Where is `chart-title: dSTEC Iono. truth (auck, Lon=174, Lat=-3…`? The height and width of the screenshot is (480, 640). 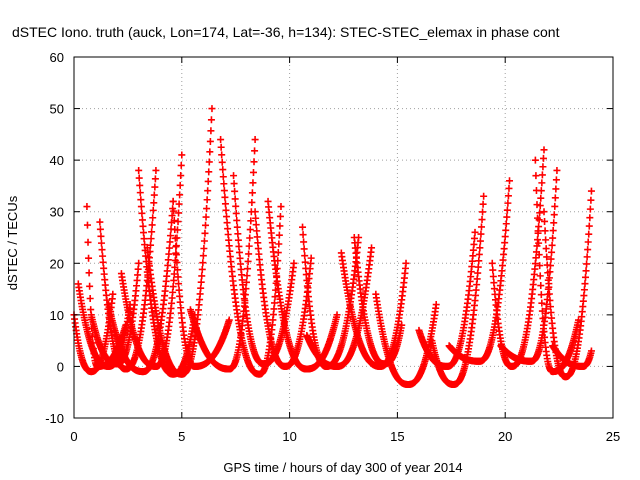 chart-title: dSTEC Iono. truth (auck, Lon=174, Lat=-3… is located at coordinates (286, 32).